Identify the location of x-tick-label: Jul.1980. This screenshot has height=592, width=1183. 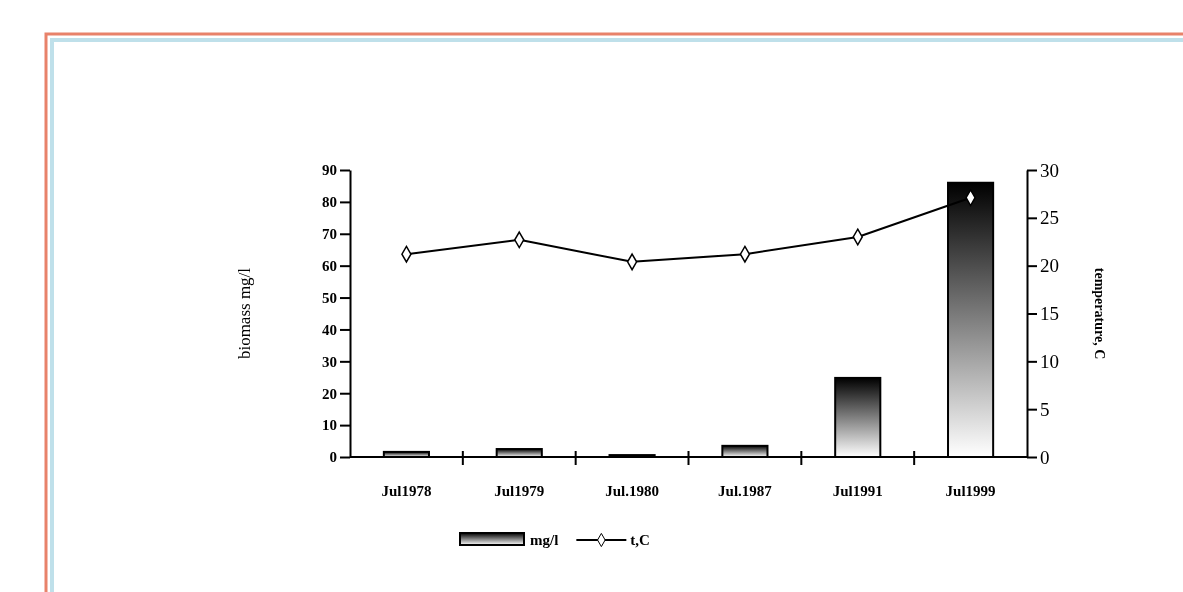
(632, 490).